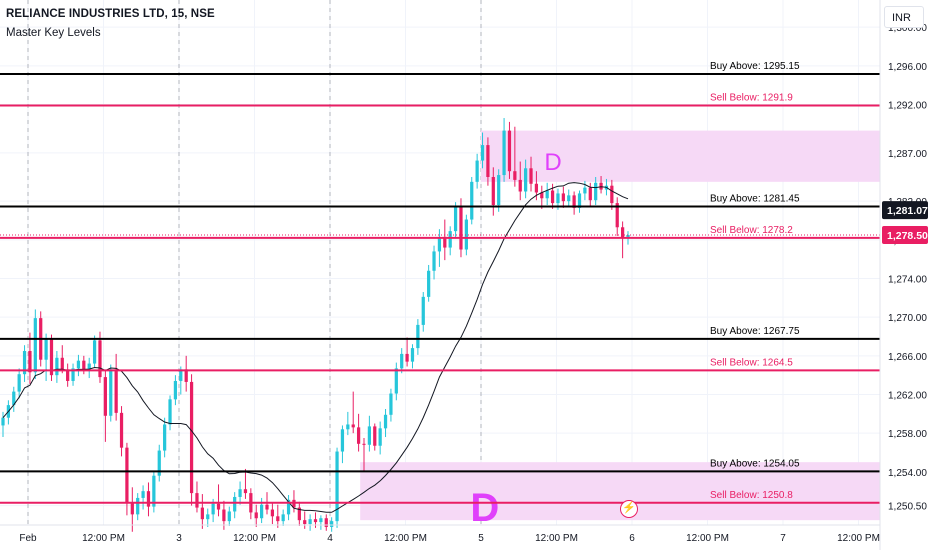 The width and height of the screenshot is (932, 550). Describe the element at coordinates (907, 67) in the screenshot. I see `y-tick-label: 1,296.00` at that location.